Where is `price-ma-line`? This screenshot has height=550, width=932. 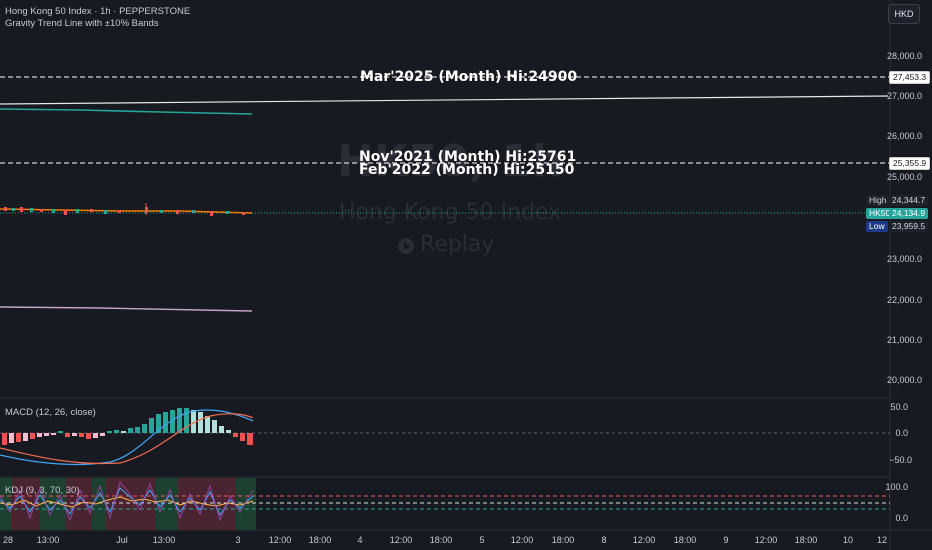
price-ma-line is located at coordinates (126, 211).